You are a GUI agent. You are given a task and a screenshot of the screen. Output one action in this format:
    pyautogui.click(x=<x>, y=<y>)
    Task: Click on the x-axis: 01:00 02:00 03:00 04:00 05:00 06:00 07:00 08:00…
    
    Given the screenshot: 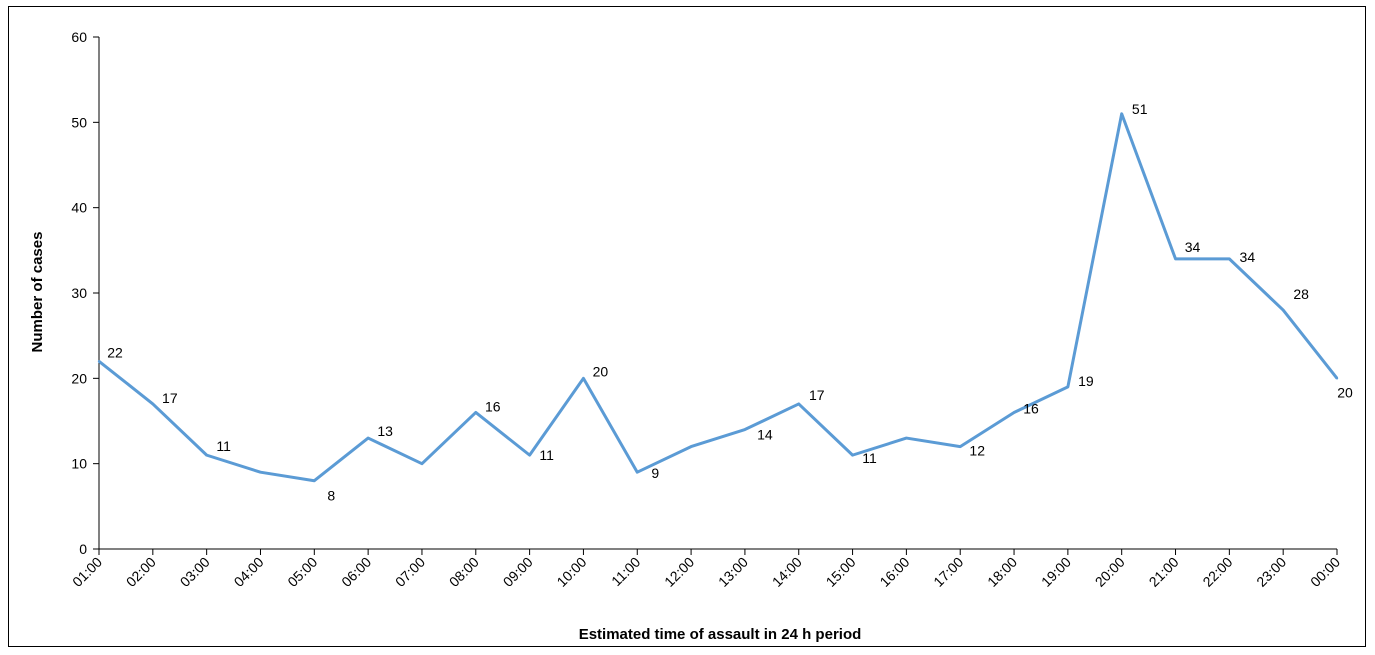 What is the action you would take?
    pyautogui.click(x=706, y=569)
    